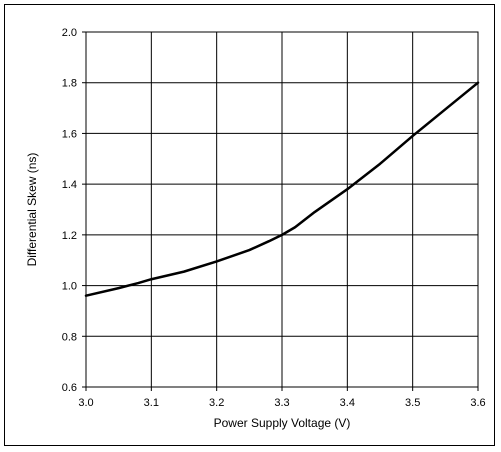 The width and height of the screenshot is (501, 452). Describe the element at coordinates (347, 403) in the screenshot. I see `x-tick-label: 3.4` at that location.